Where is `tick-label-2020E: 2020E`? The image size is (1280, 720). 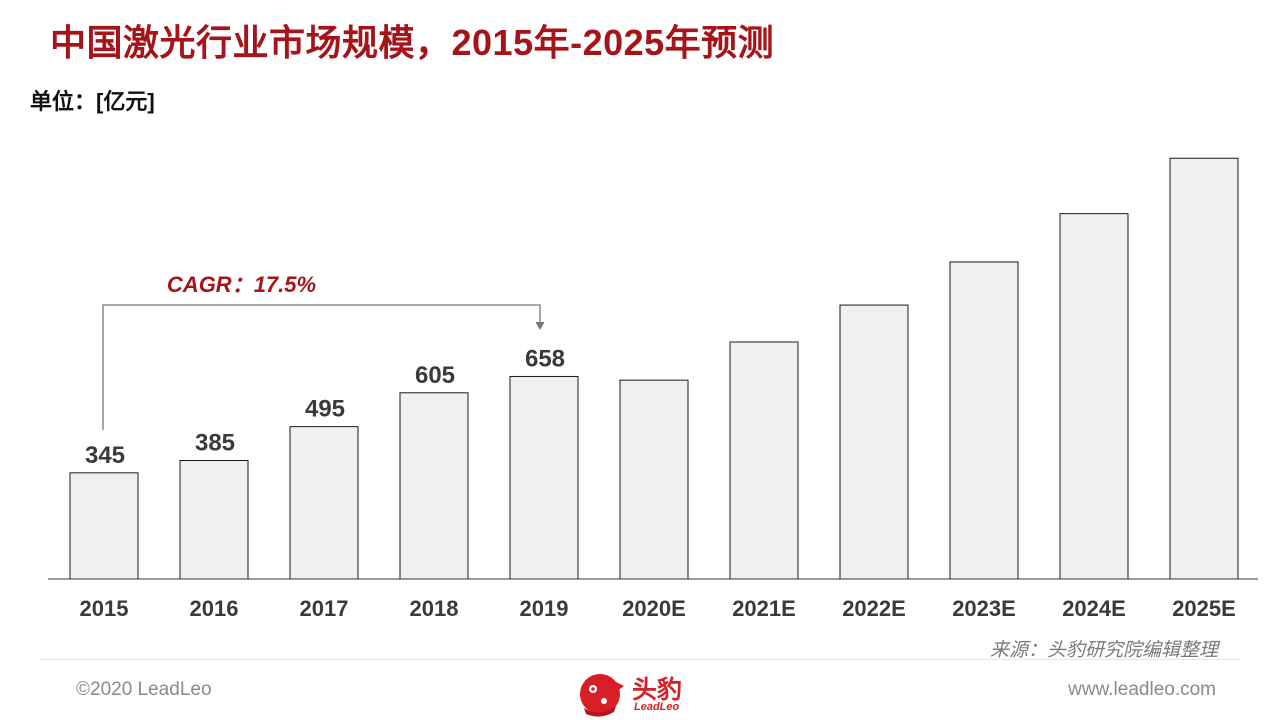
tick-label-2020E: 2020E is located at coordinates (654, 608).